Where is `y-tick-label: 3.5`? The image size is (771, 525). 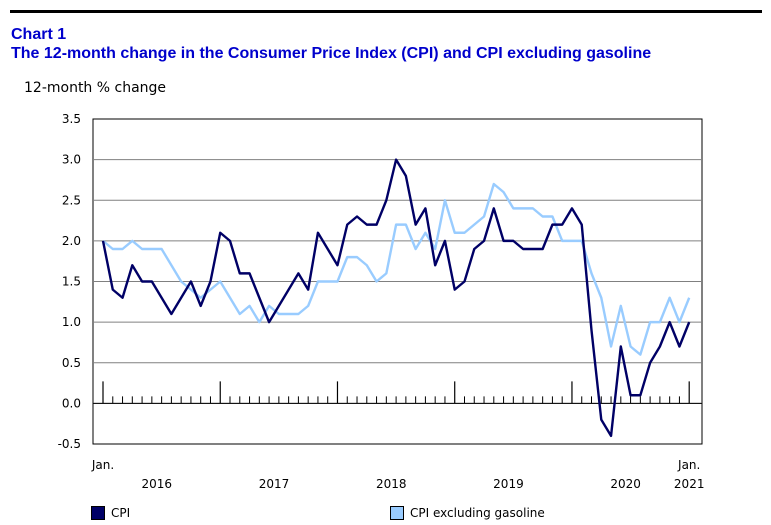 y-tick-label: 3.5 is located at coordinates (71, 119).